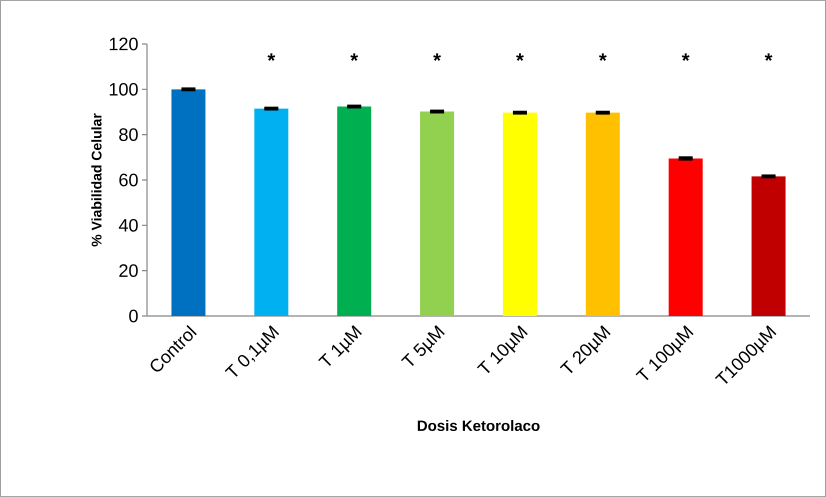  What do you see at coordinates (128, 135) in the screenshot?
I see `y-tick-label: 80` at bounding box center [128, 135].